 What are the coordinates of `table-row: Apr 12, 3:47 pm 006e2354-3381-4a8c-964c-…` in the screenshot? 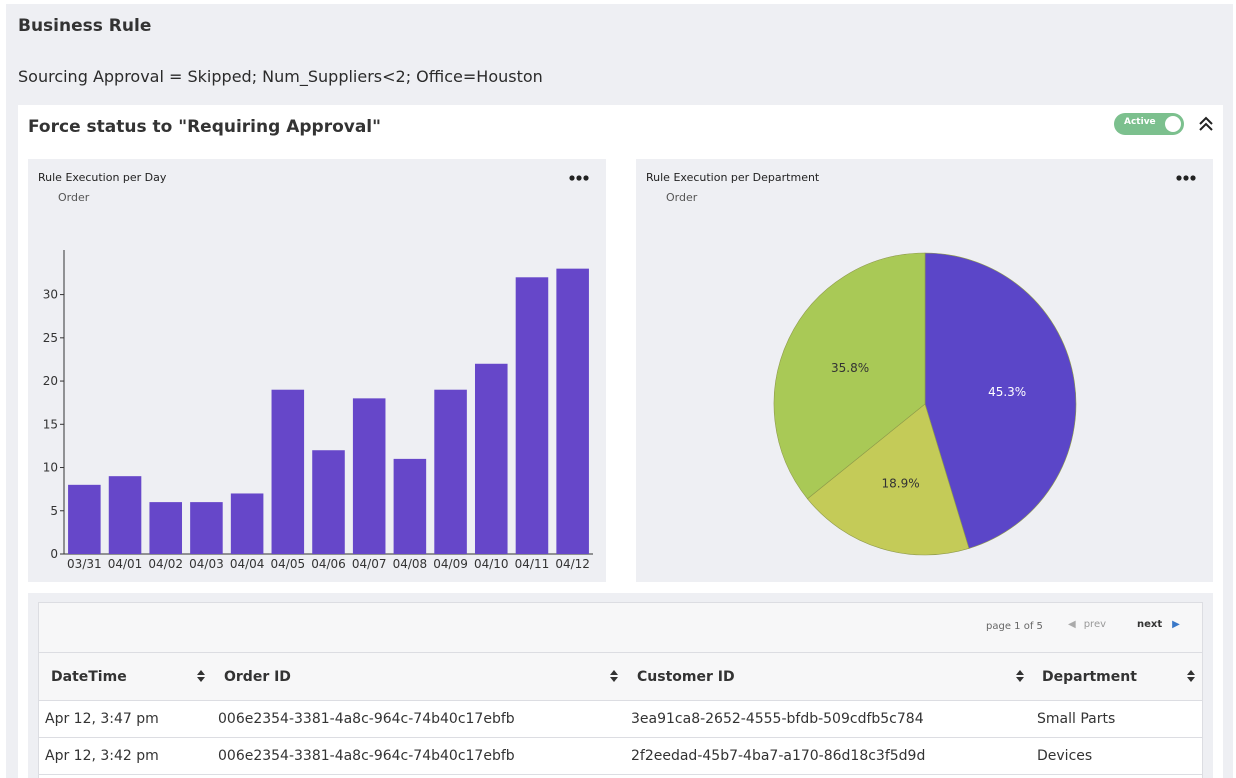 It's located at (620, 719).